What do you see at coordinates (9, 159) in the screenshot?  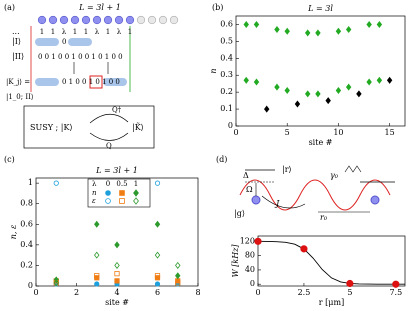 I see `panel-label: (c)` at bounding box center [9, 159].